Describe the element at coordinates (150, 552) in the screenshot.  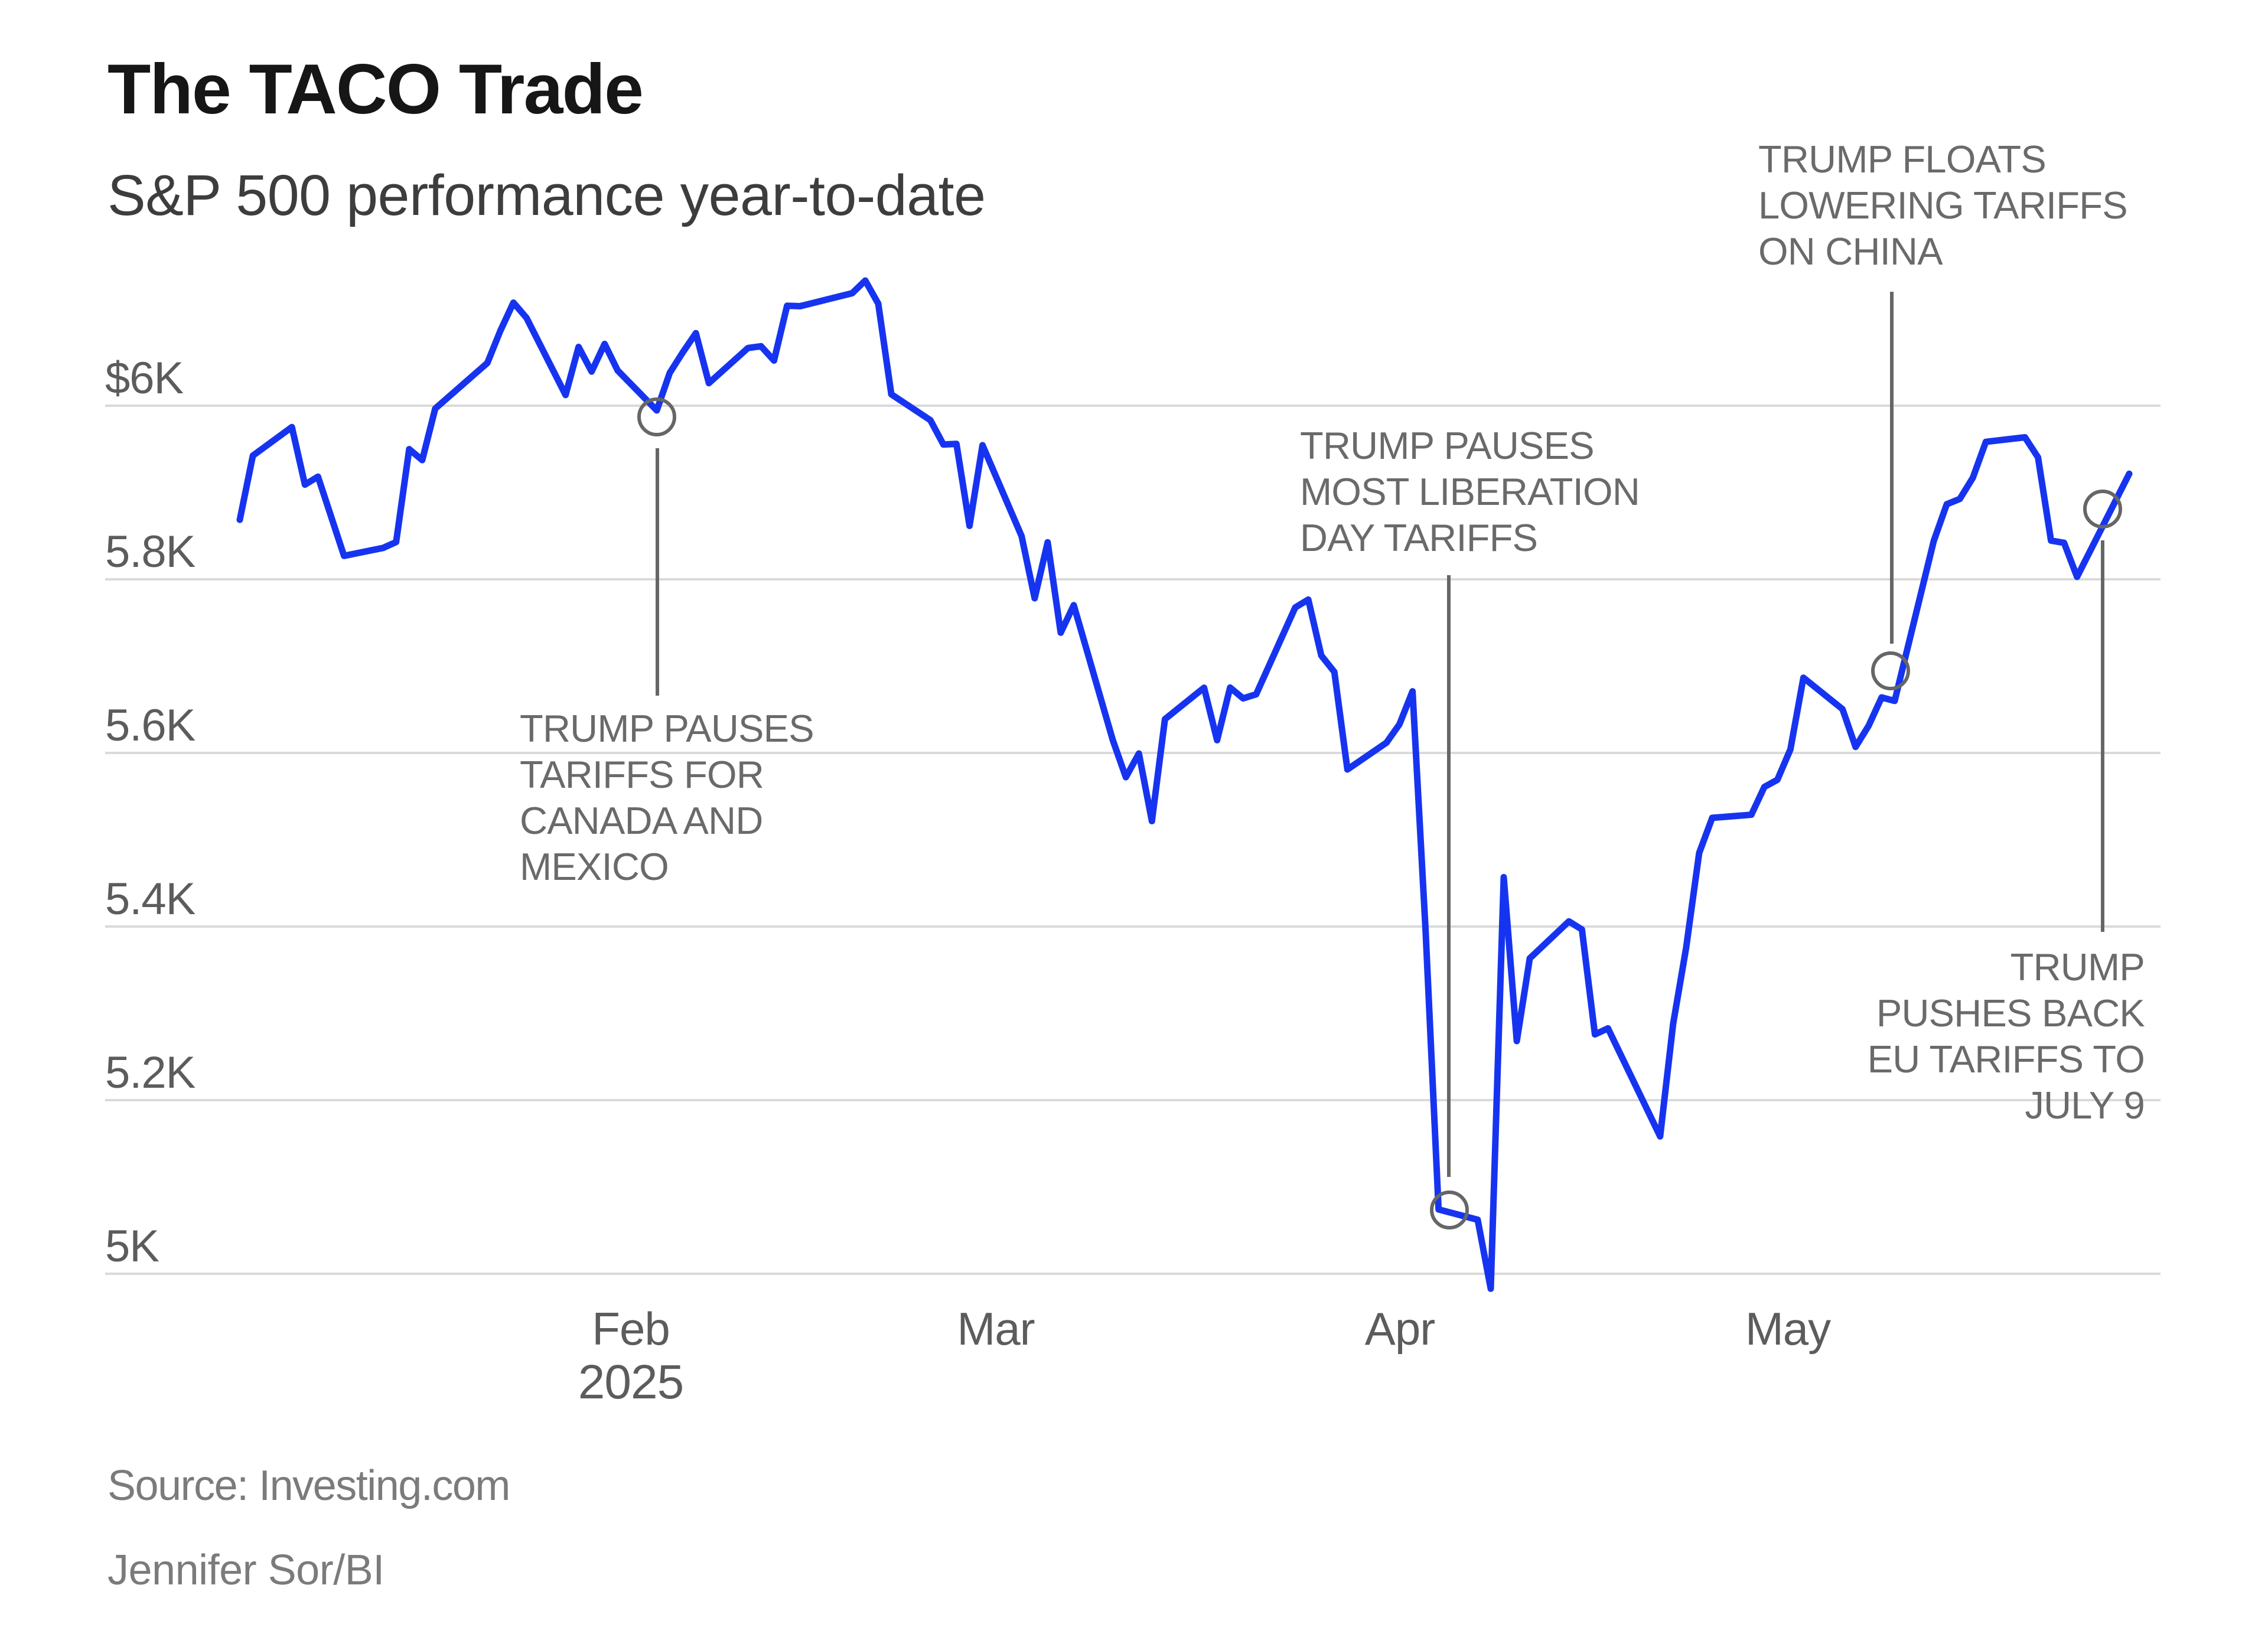
I see `svg-text: 5.8K` at that location.